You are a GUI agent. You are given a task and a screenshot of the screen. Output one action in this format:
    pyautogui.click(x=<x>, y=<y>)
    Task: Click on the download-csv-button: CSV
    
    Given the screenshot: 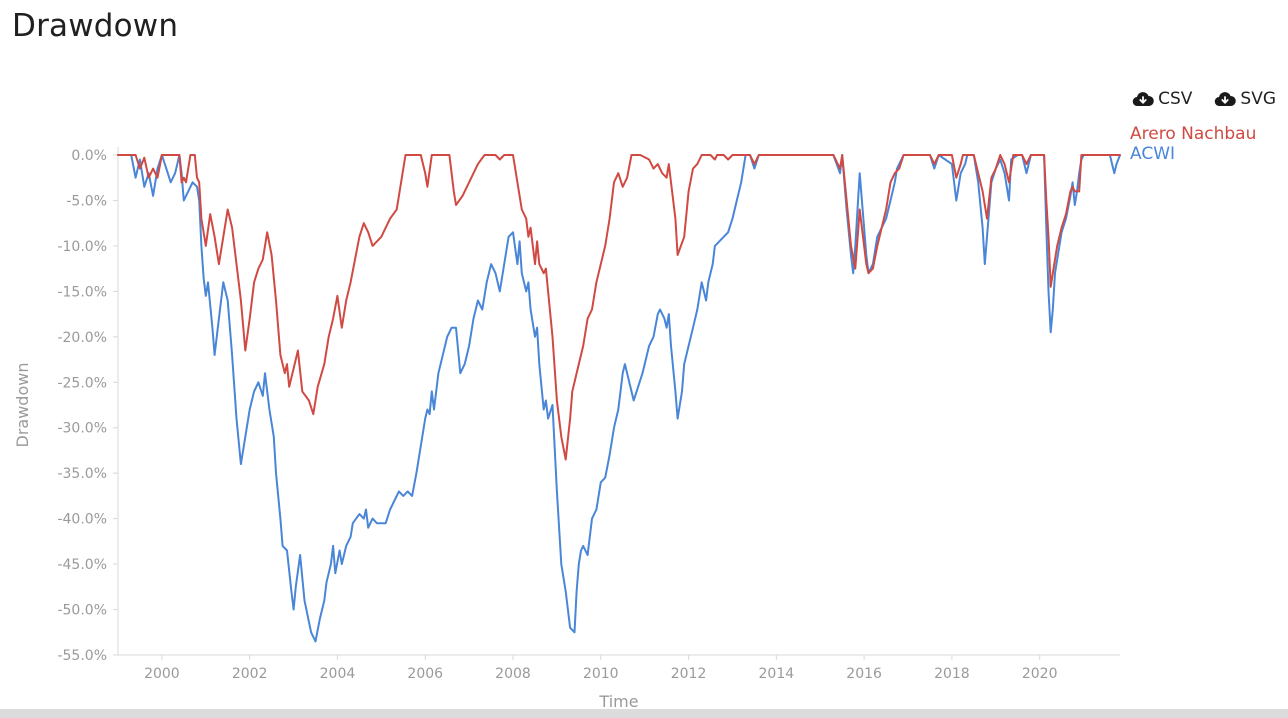 What is the action you would take?
    pyautogui.click(x=1162, y=99)
    